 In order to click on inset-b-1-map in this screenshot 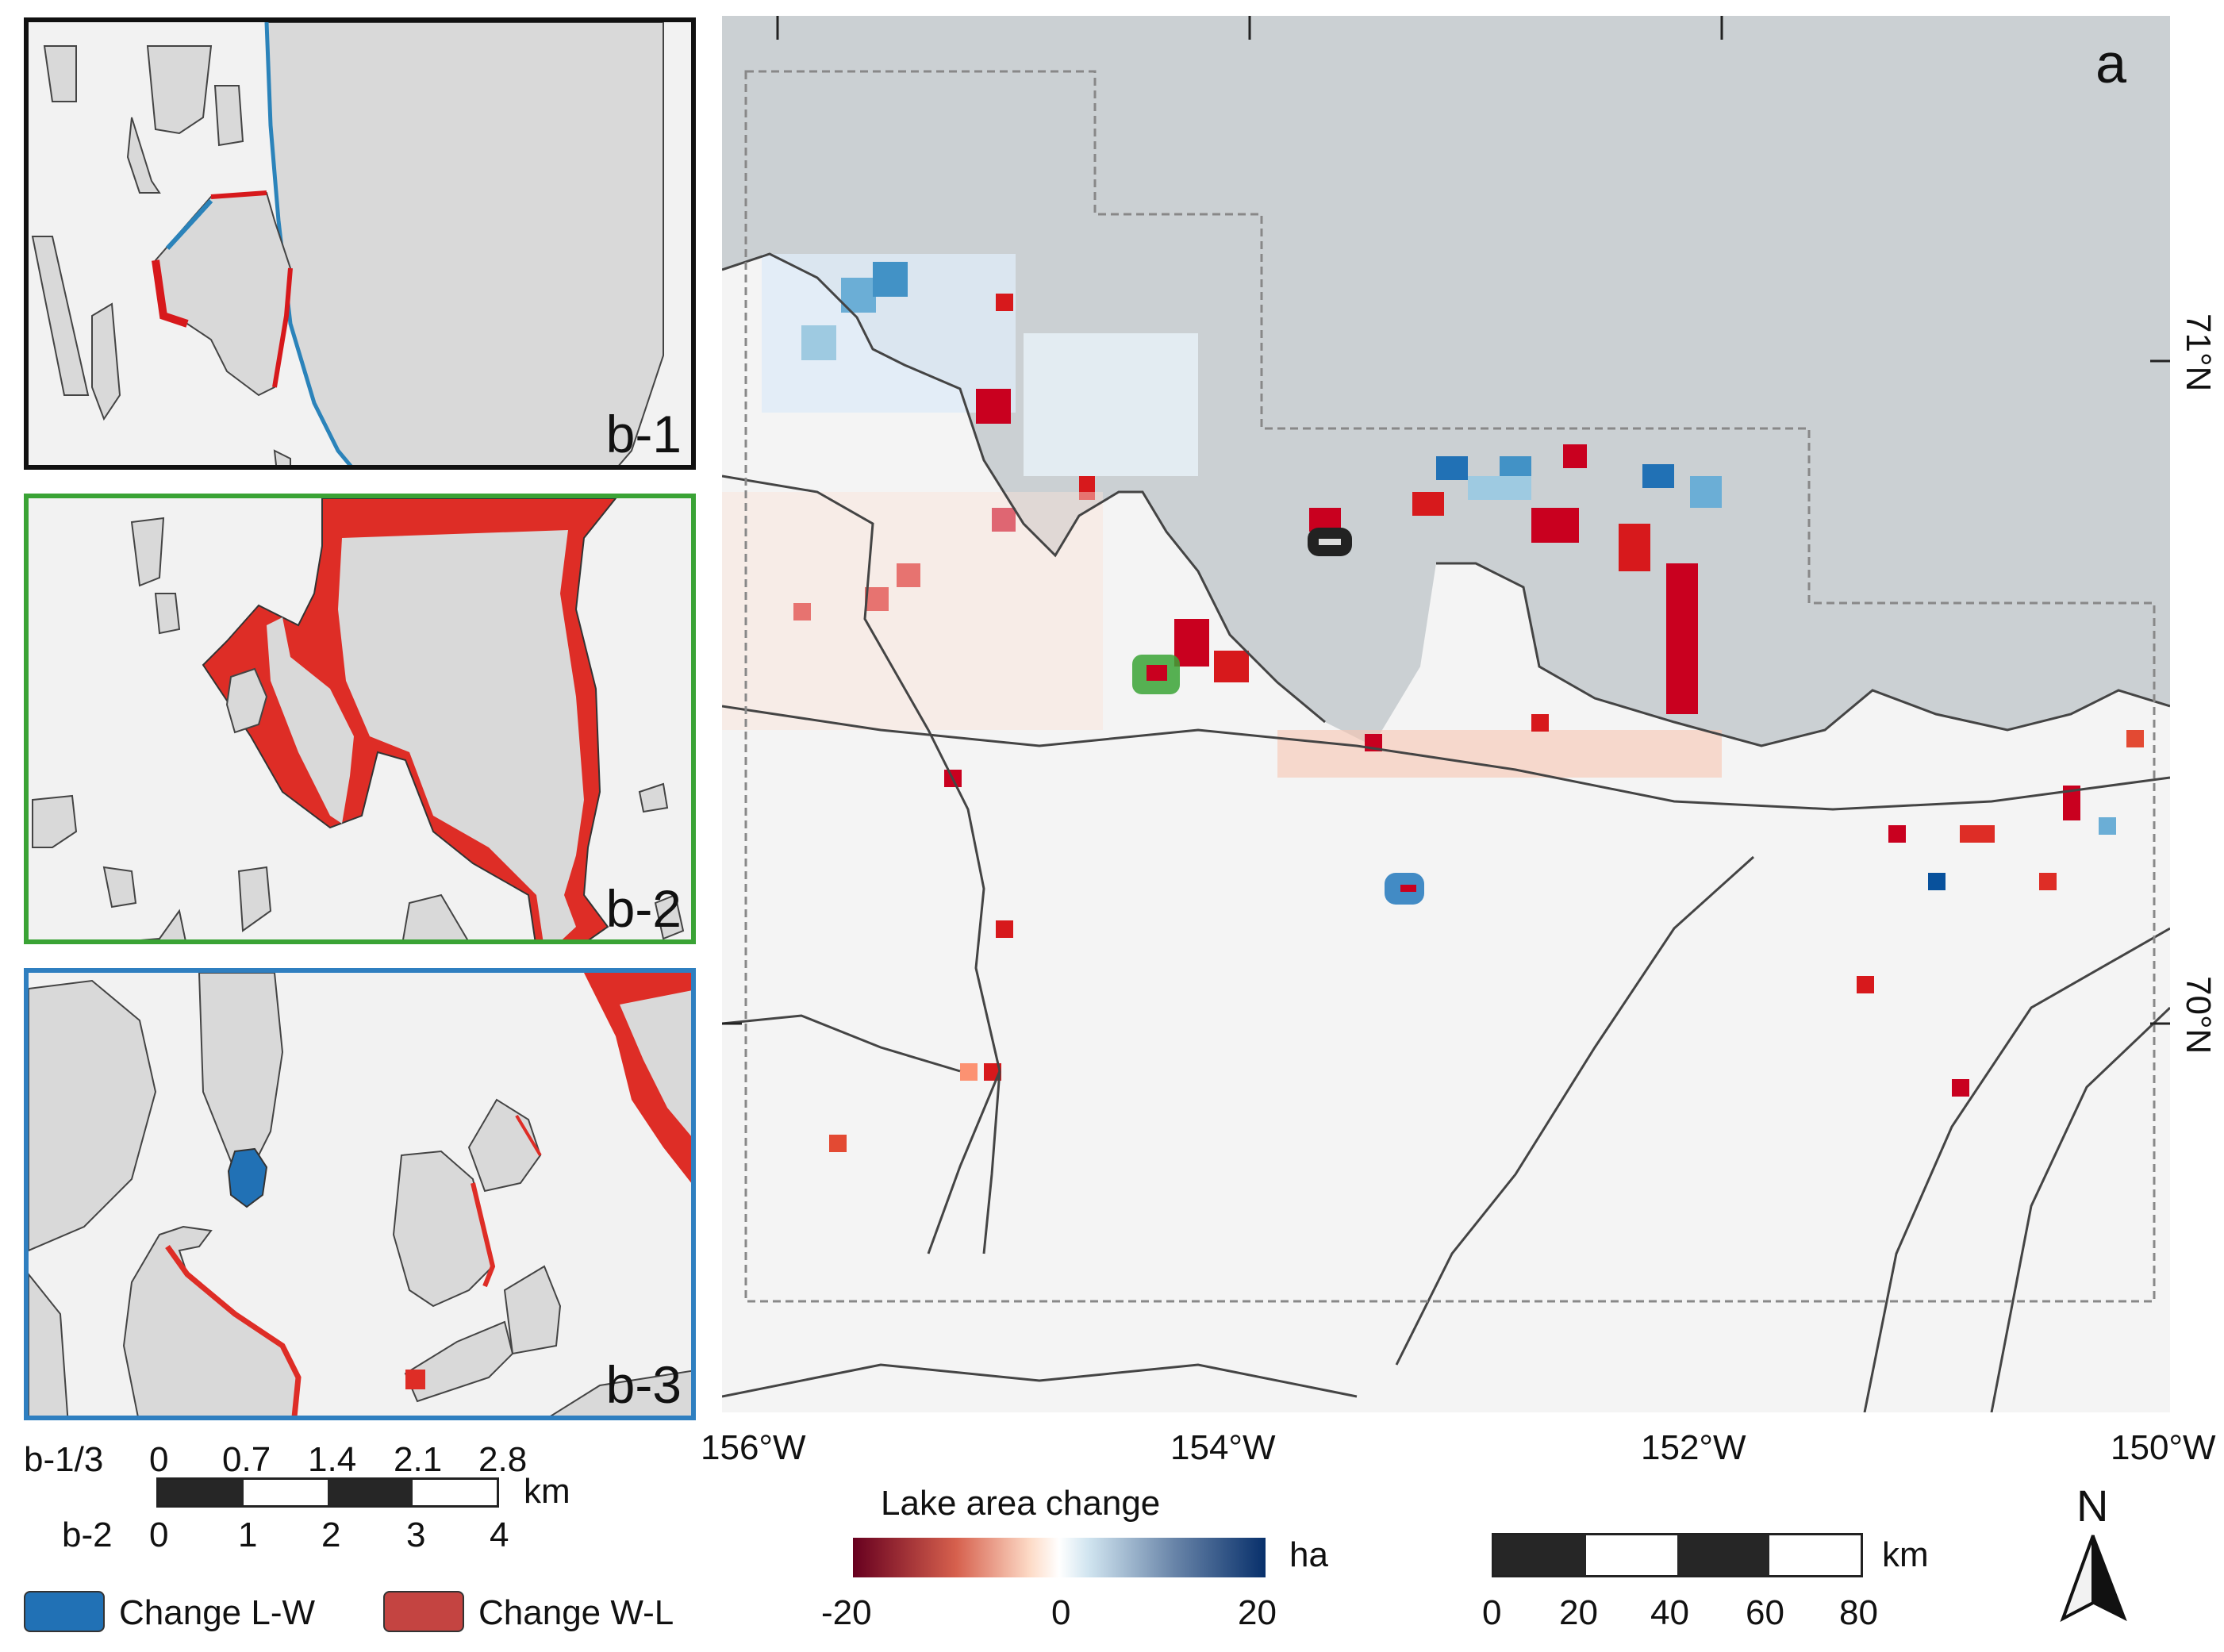, I will do `click(348, 243)`.